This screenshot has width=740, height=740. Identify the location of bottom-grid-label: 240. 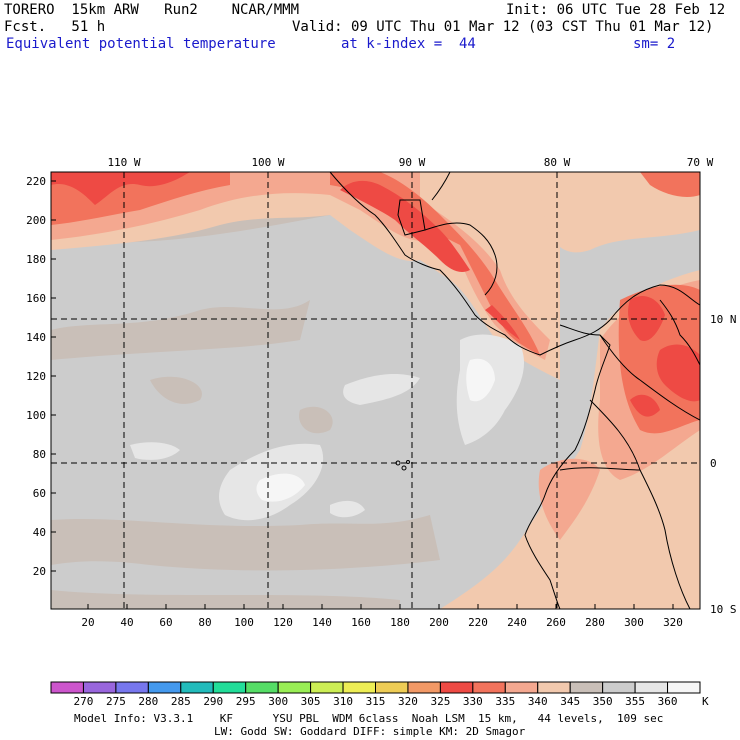
(517, 622).